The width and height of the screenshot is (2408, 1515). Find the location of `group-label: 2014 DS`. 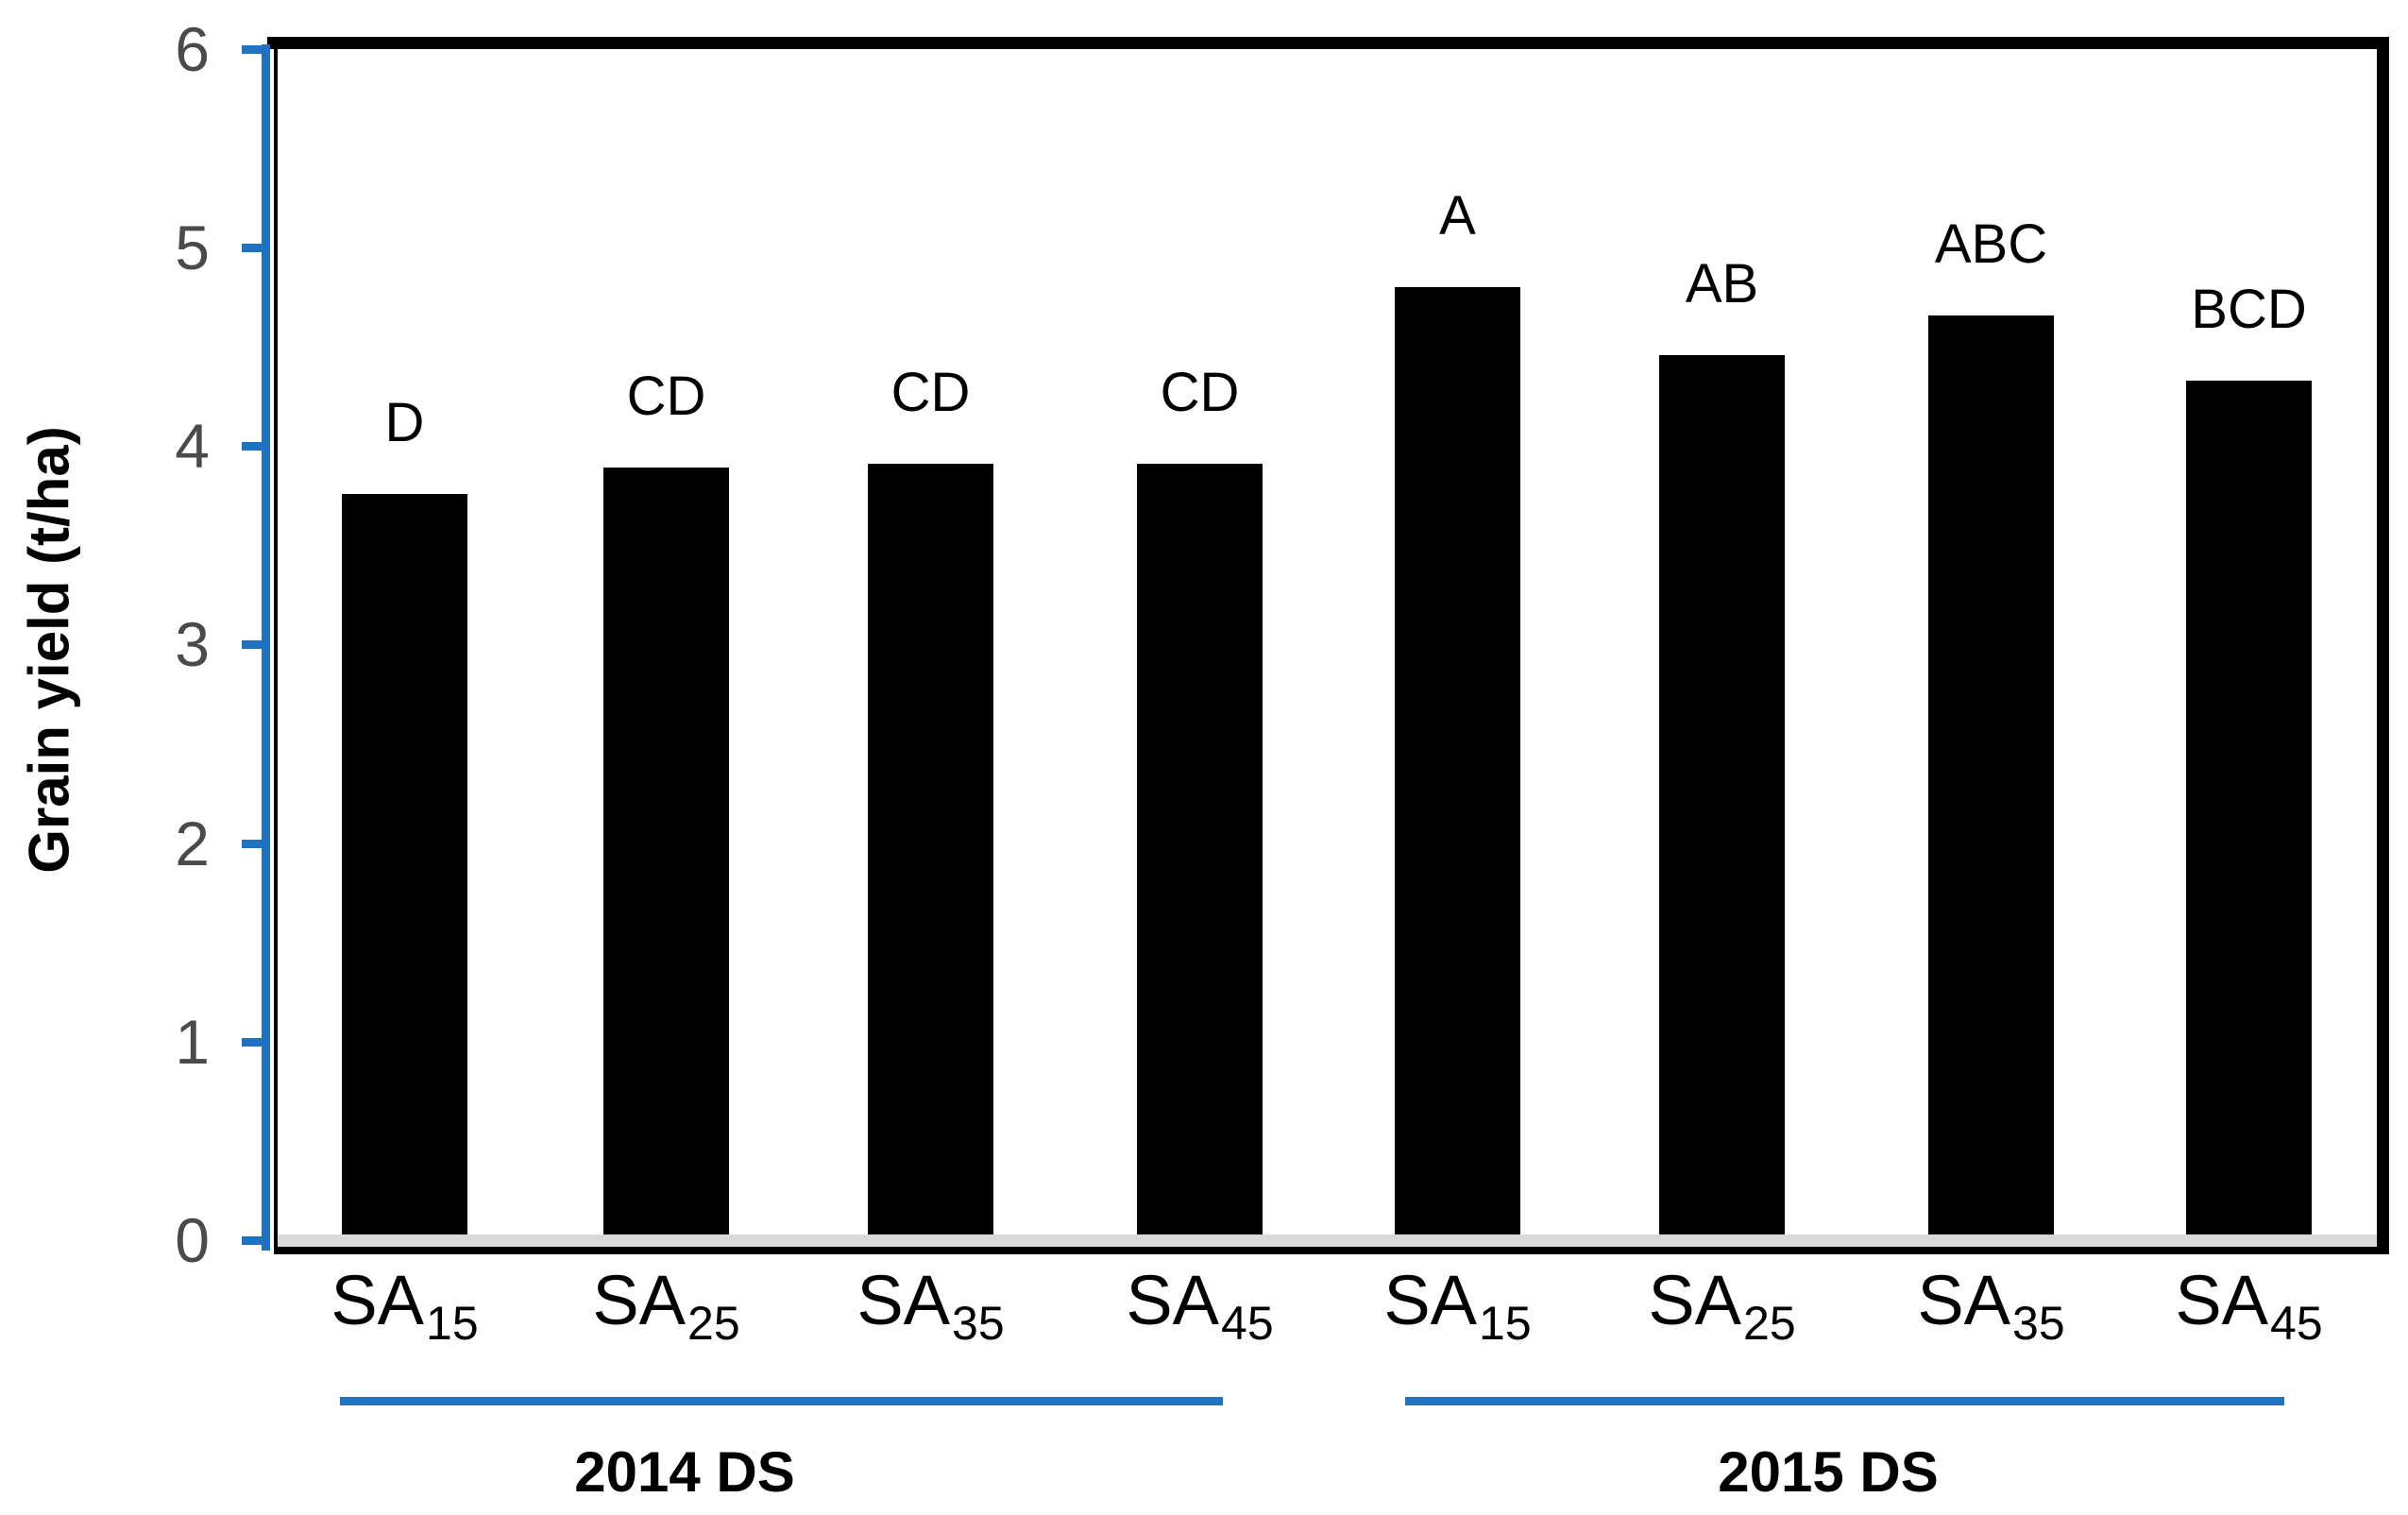

group-label: 2014 DS is located at coordinates (684, 1472).